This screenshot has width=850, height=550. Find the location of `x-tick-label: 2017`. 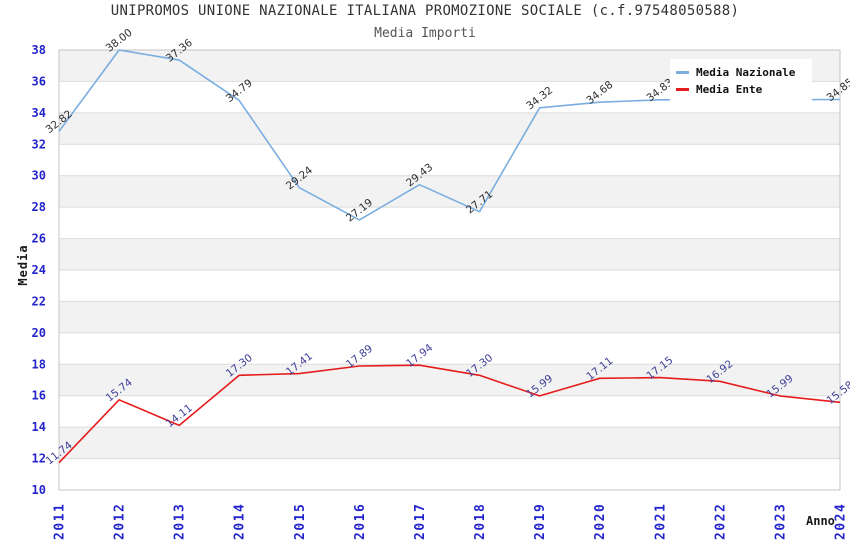

x-tick-label: 2017 is located at coordinates (420, 521).